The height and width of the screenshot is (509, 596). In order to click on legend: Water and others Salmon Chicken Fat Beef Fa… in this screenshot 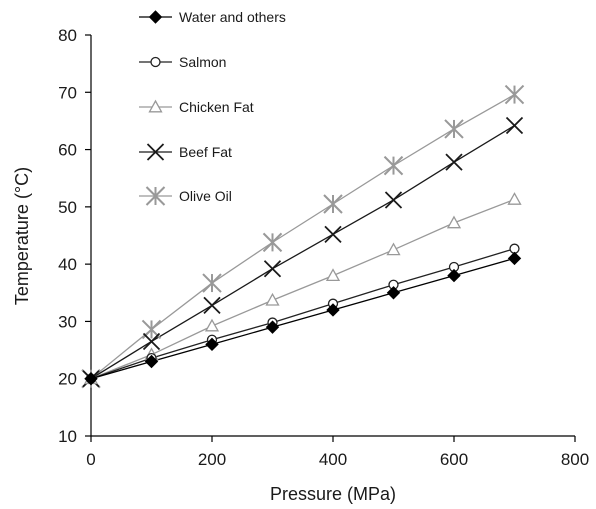, I will do `click(212, 107)`.